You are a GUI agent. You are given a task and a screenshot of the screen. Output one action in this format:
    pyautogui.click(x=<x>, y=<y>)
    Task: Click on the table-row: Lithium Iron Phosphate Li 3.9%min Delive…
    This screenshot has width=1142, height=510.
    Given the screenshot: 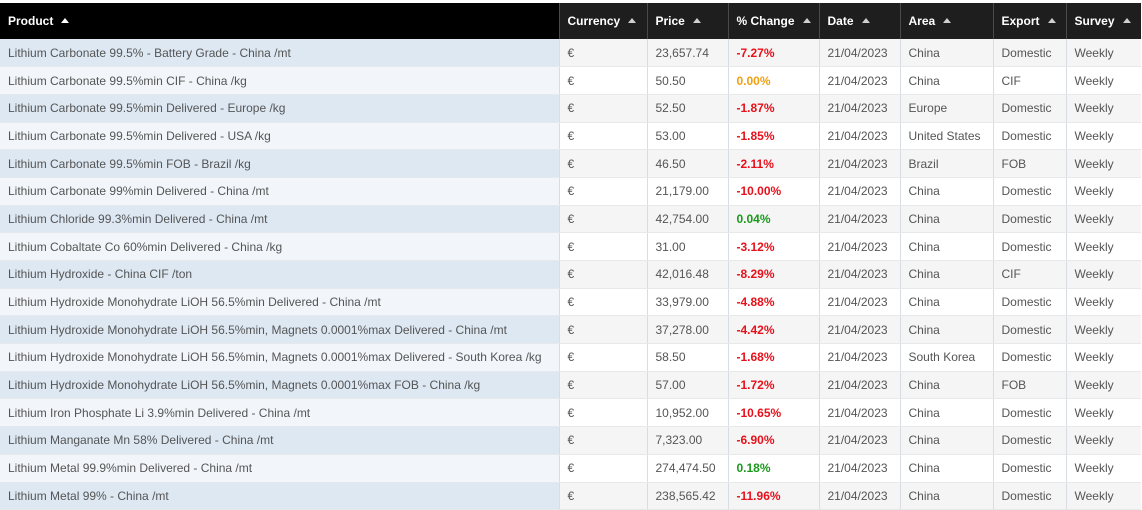 What is the action you would take?
    pyautogui.click(x=570, y=413)
    